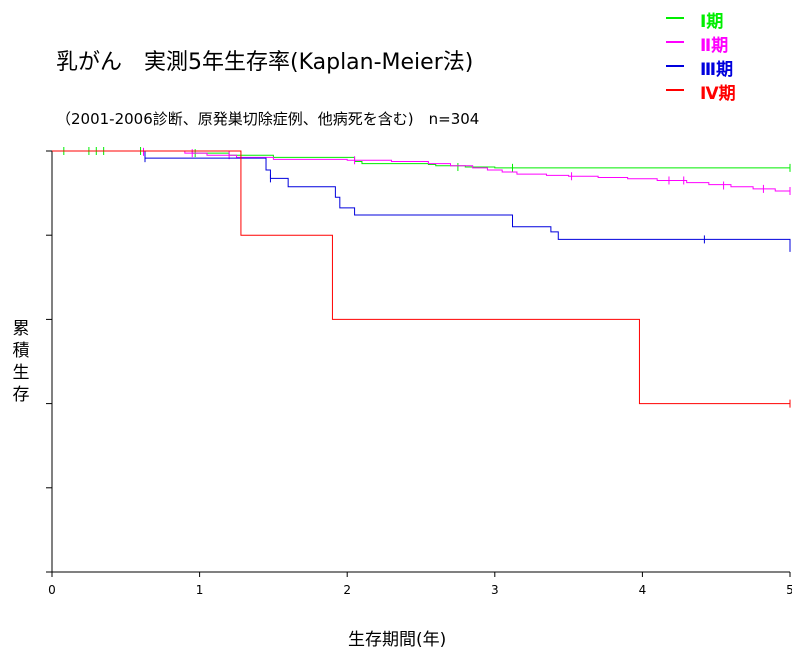  What do you see at coordinates (718, 94) in the screenshot?
I see `legend-label: Ⅳ期` at bounding box center [718, 94].